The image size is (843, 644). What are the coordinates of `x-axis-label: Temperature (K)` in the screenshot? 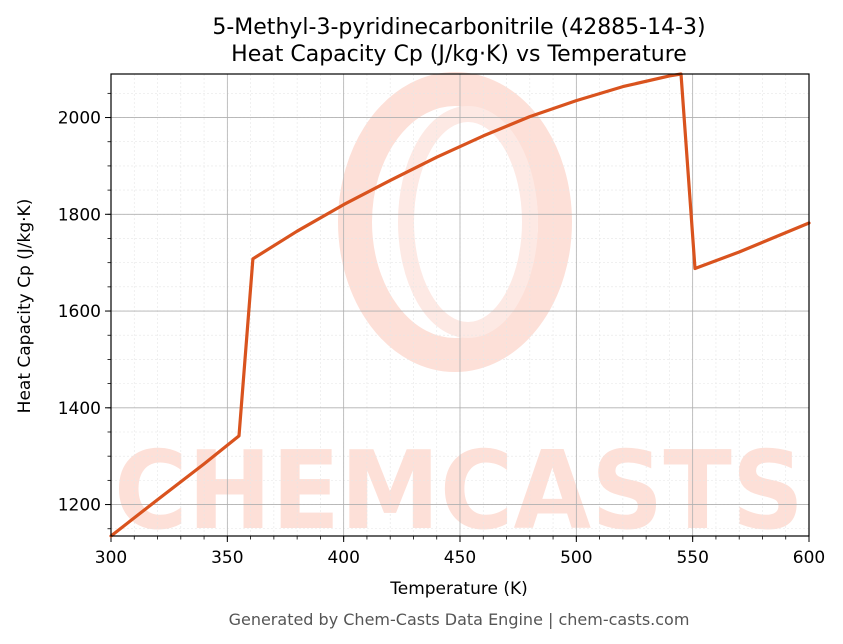 It's located at (458, 589).